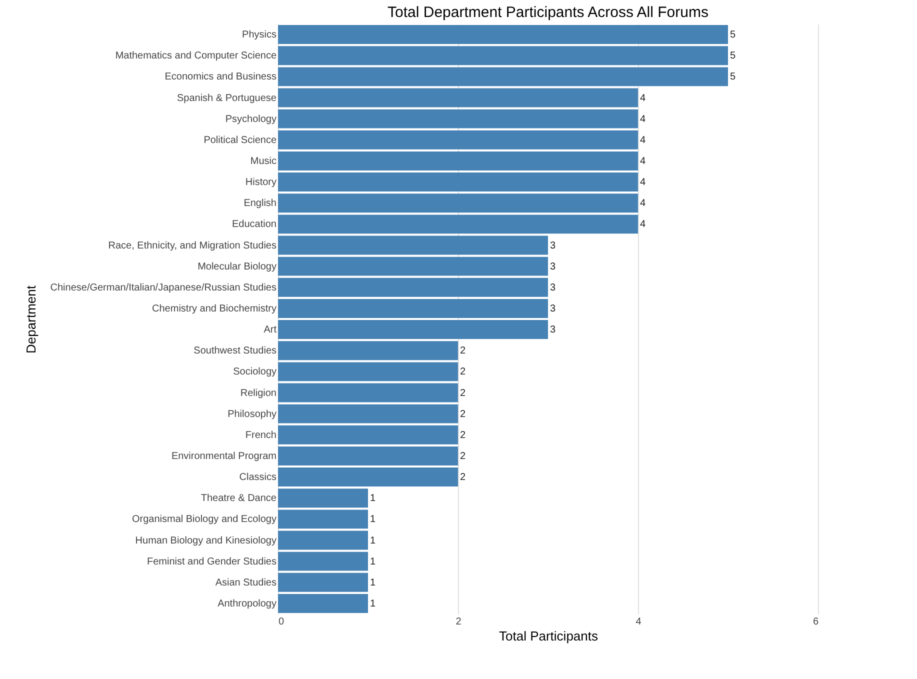 This screenshot has height=679, width=917. Describe the element at coordinates (220, 77) in the screenshot. I see `y-tick-label: Economics and Business` at that location.